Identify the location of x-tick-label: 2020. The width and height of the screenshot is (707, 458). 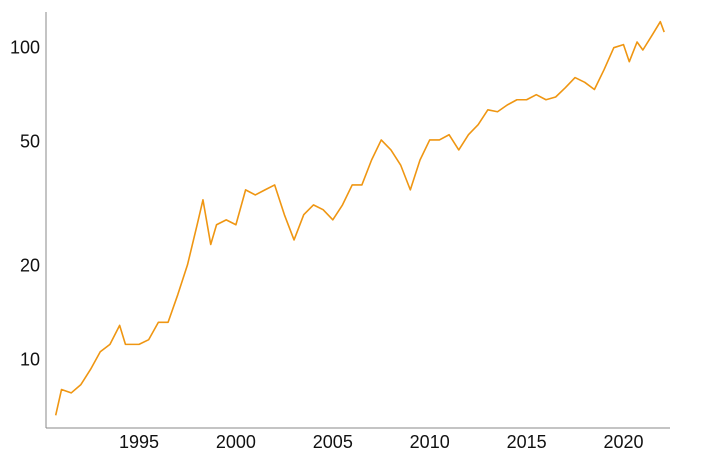
(623, 442).